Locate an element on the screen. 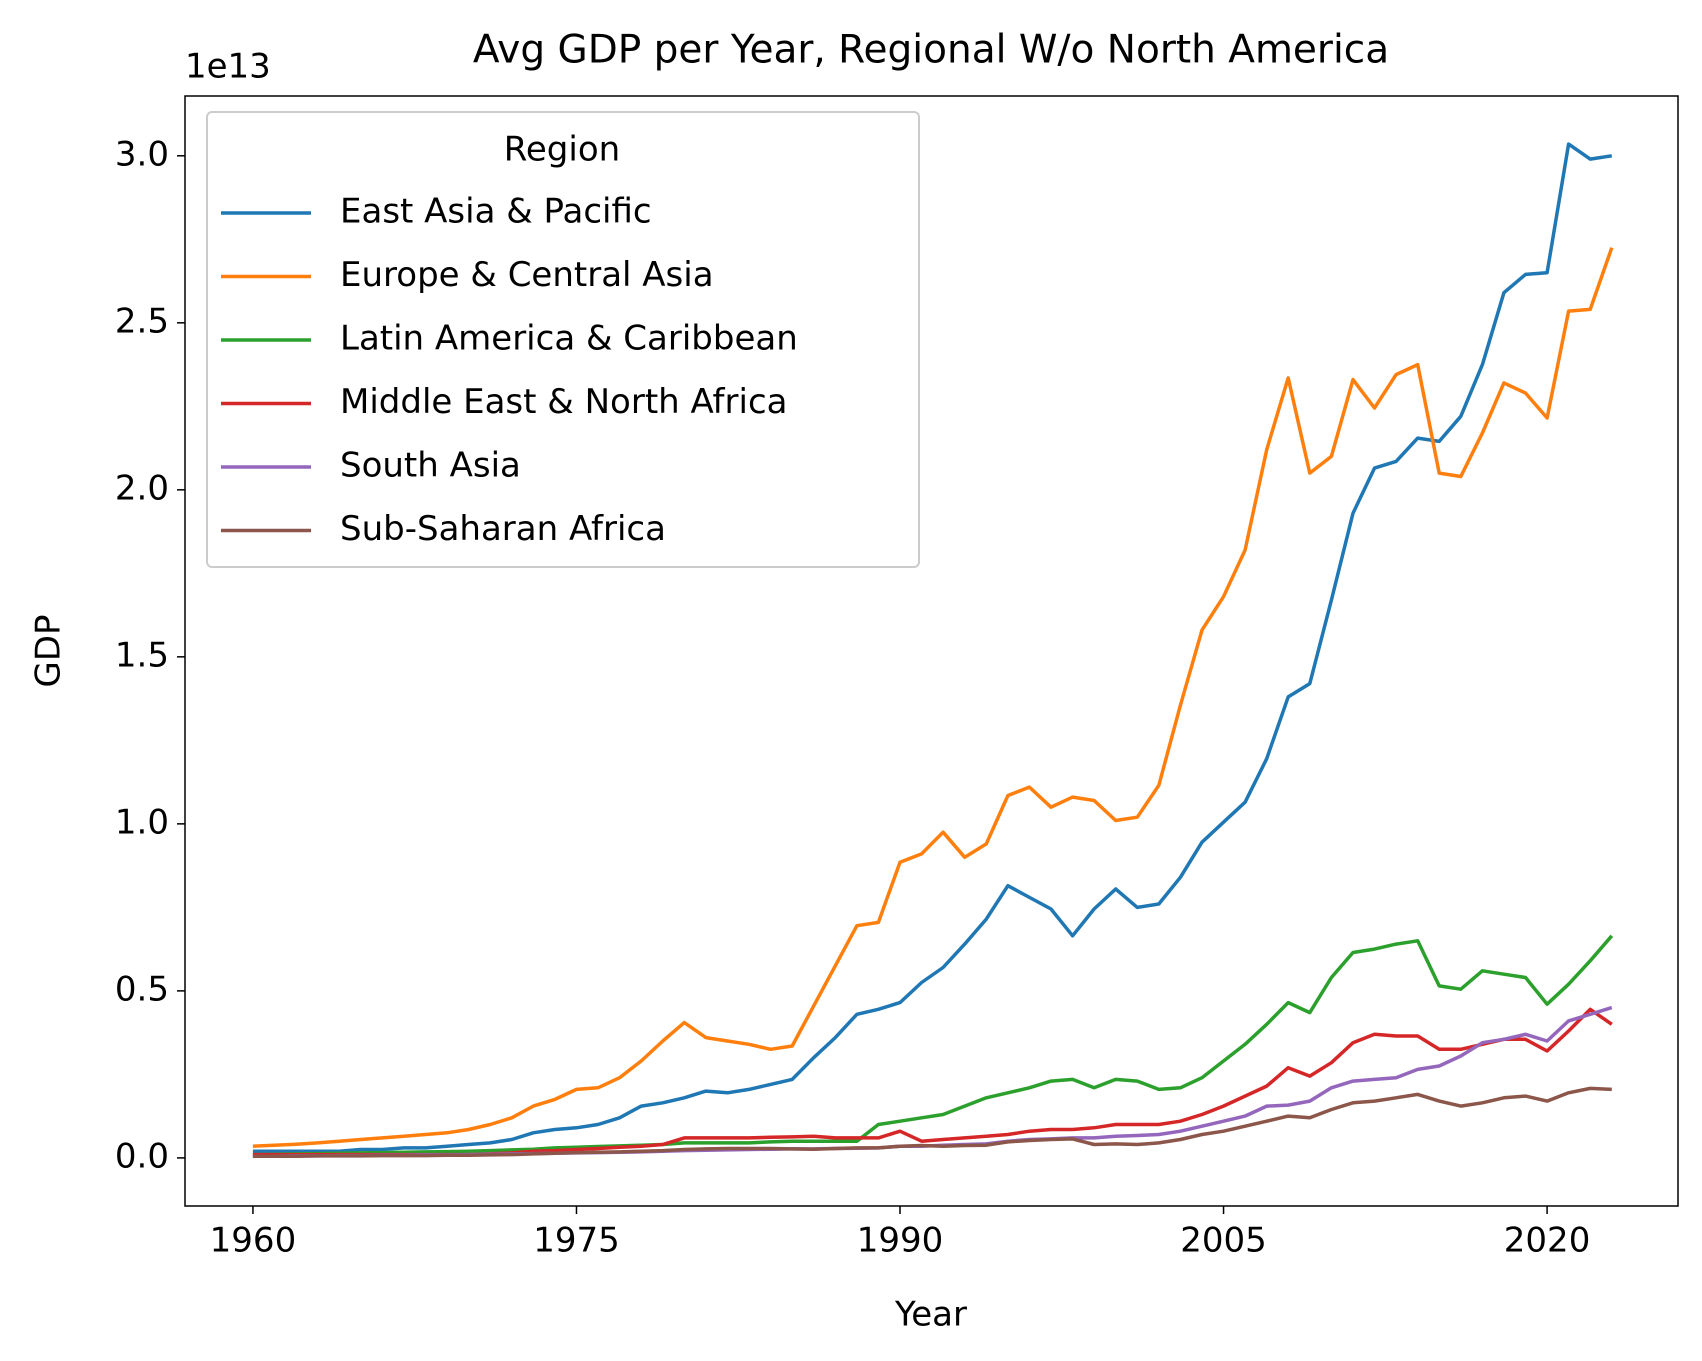 This screenshot has width=1702, height=1361. legend-label: South Asia is located at coordinates (430, 466).